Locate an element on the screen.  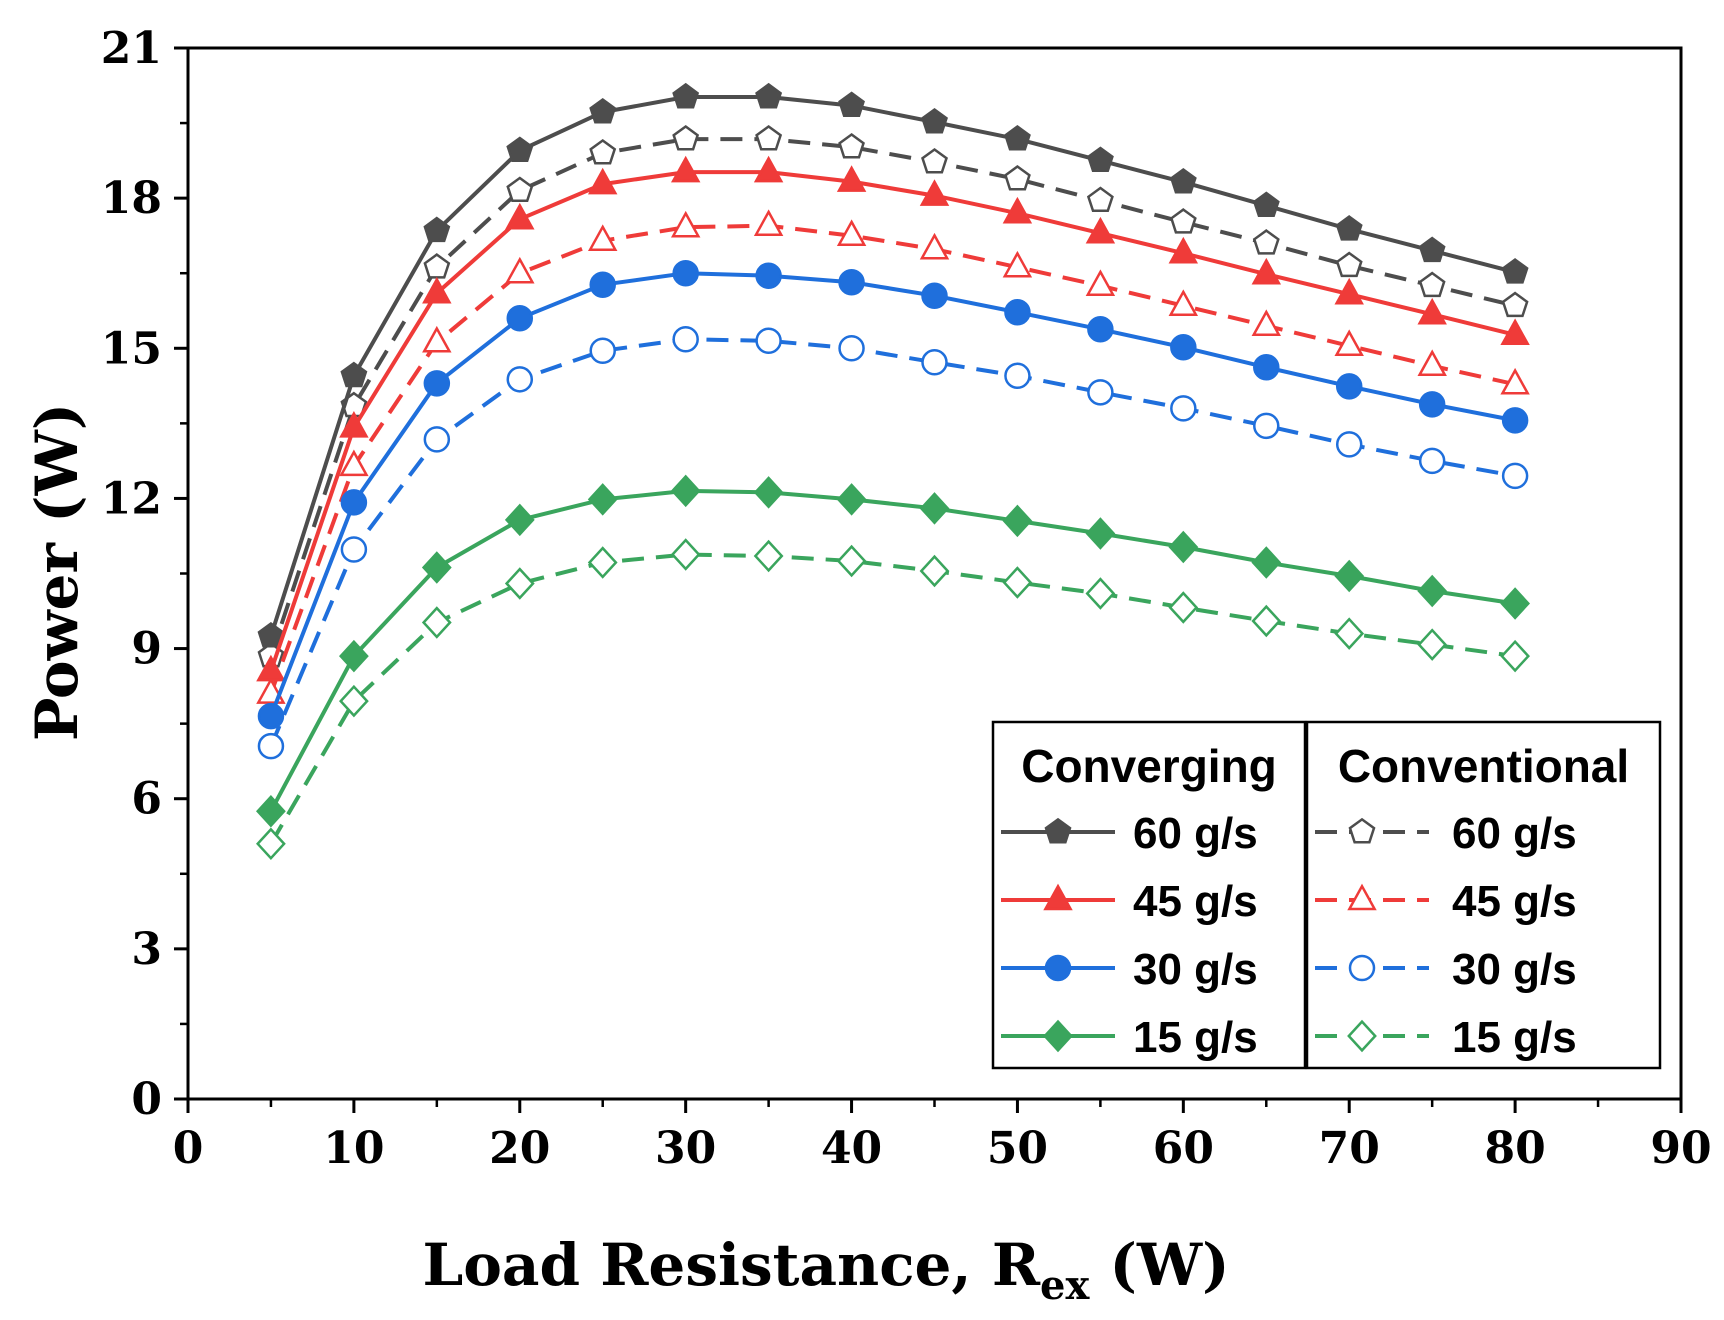
legend-conventional: Conventional 60 g/s 45 g/s 30 g/s 15 g/s is located at coordinates (1483, 895).